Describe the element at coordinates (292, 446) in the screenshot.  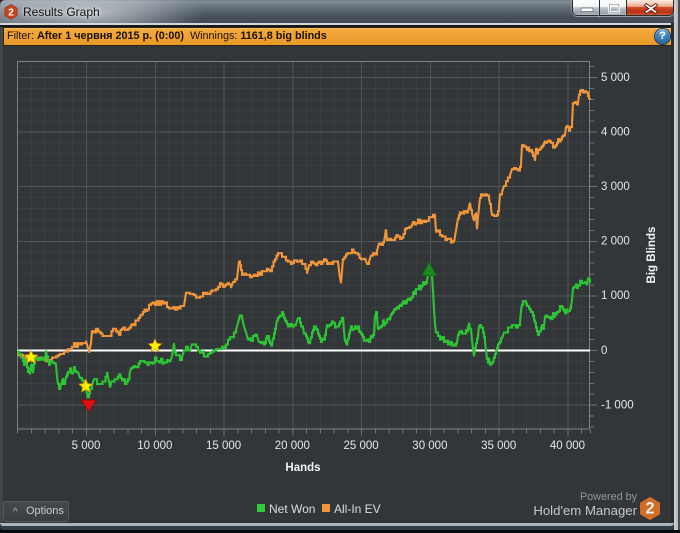
I see `svg-text: 20 000` at that location.